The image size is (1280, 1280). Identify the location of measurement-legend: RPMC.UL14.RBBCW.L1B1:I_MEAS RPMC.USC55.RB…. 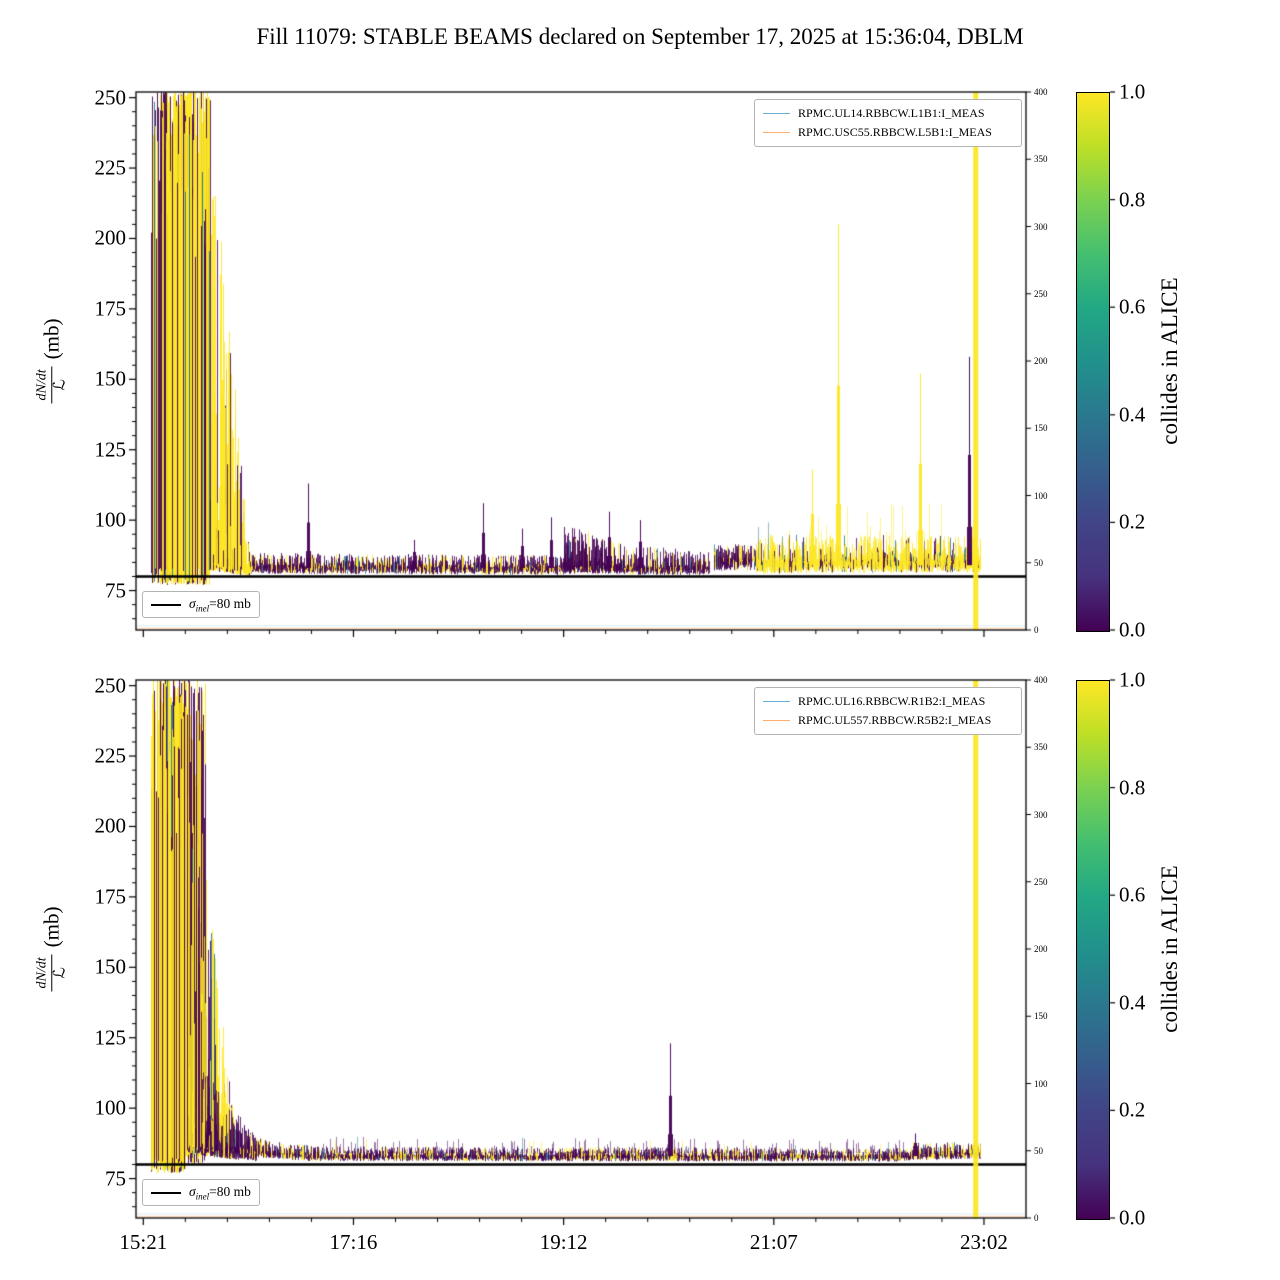
(888, 123).